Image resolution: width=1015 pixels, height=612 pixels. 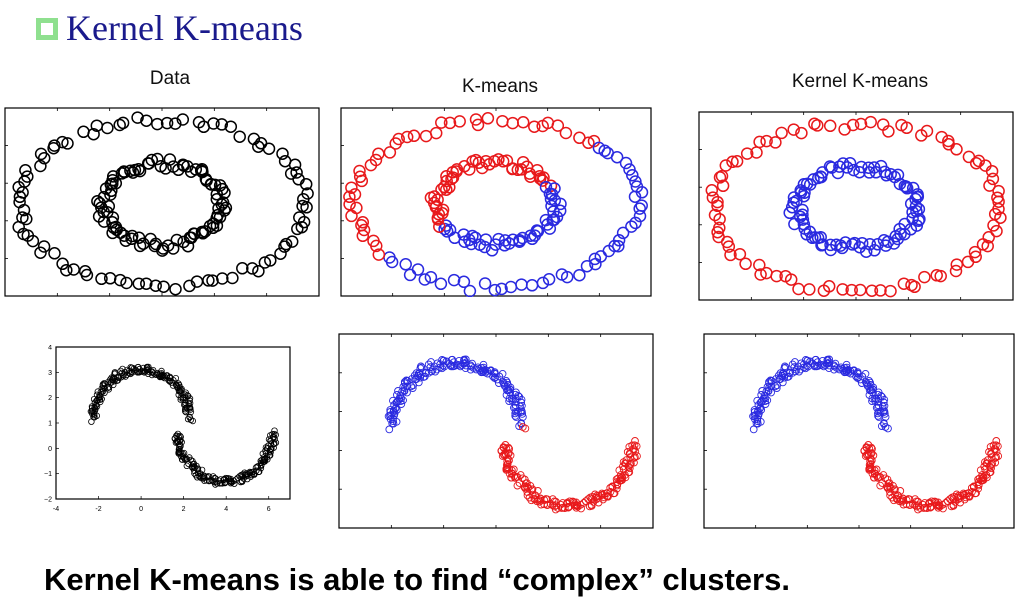 I want to click on y-tick-label: 4, so click(x=50, y=348).